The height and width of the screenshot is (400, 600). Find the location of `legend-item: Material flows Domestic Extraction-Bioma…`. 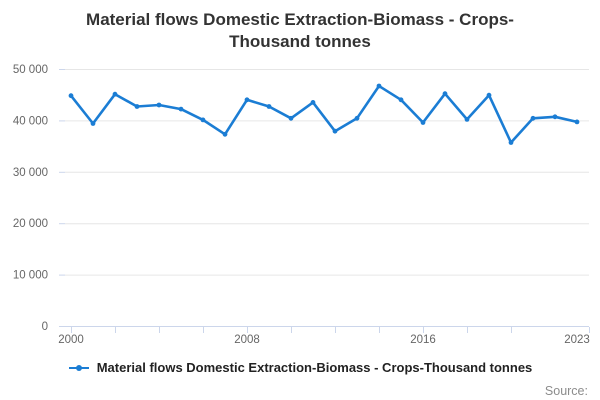

legend-item: Material flows Domestic Extraction-Bioma… is located at coordinates (300, 367).